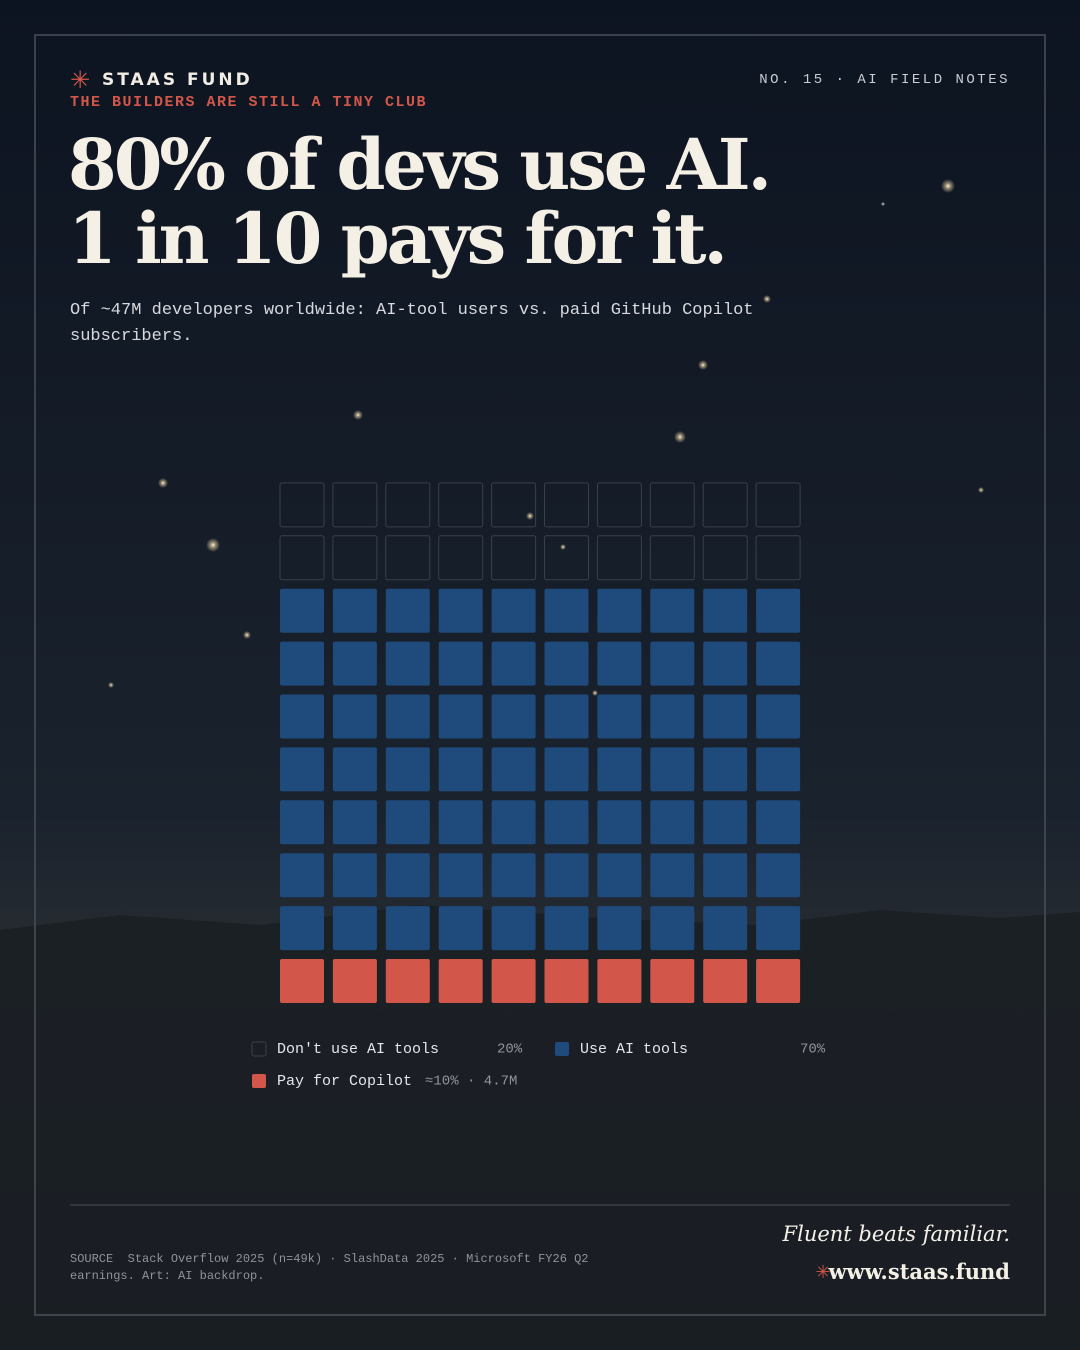 This screenshot has height=1350, width=1080. What do you see at coordinates (884, 80) in the screenshot?
I see `issue: NO. 15 · AI FIELD NOTES` at bounding box center [884, 80].